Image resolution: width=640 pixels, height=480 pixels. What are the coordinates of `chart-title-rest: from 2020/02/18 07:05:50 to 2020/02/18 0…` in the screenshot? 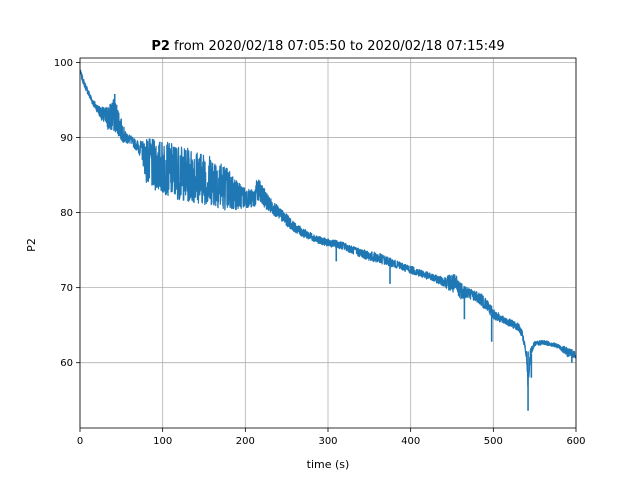 It's located at (337, 46).